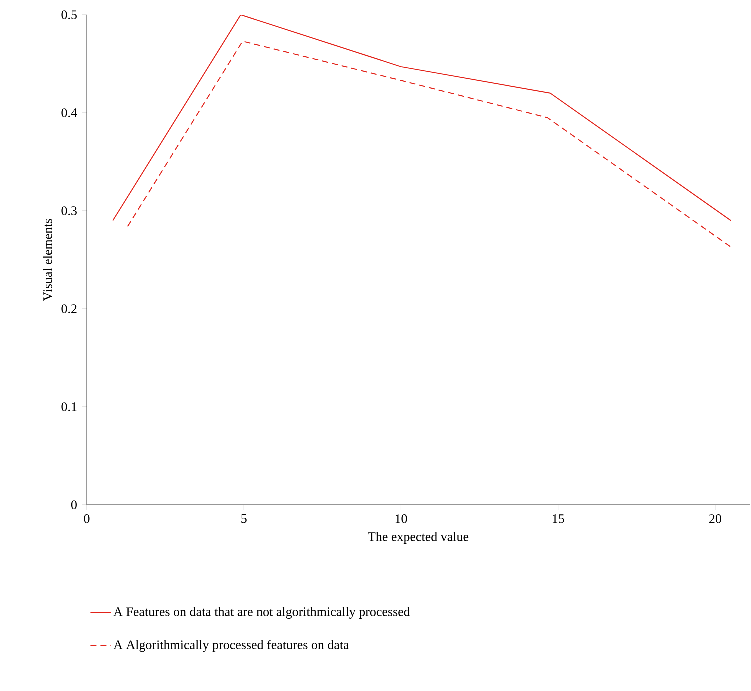 The image size is (751, 691). What do you see at coordinates (232, 646) in the screenshot?
I see `legend-label: A Algorithmically processed features on data` at bounding box center [232, 646].